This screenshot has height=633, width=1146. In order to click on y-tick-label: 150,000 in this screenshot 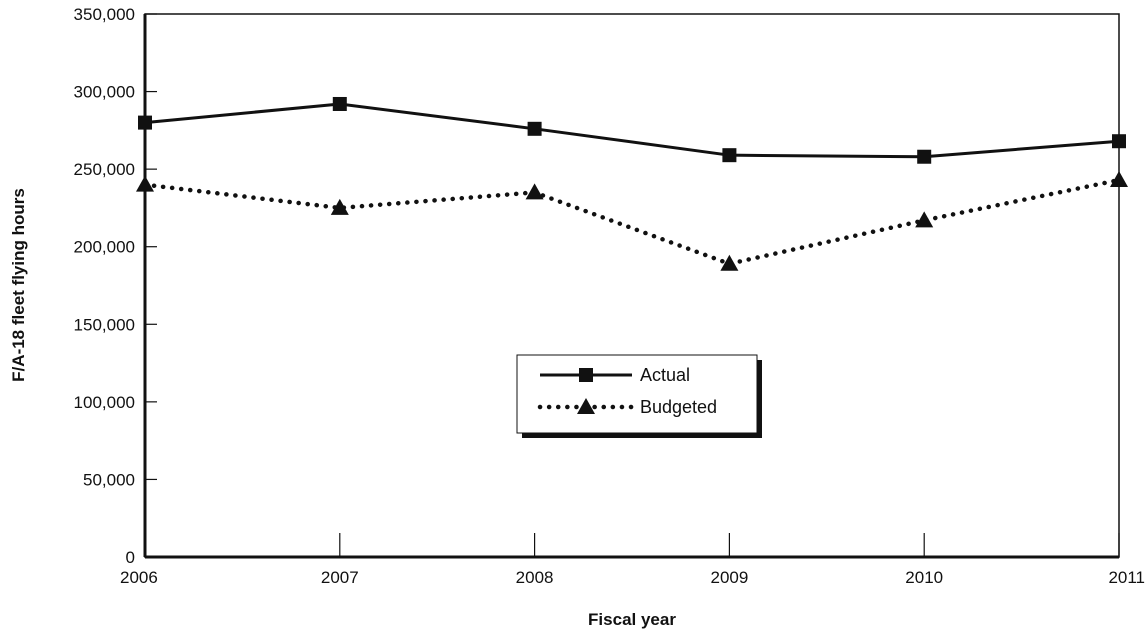, I will do `click(104, 324)`.